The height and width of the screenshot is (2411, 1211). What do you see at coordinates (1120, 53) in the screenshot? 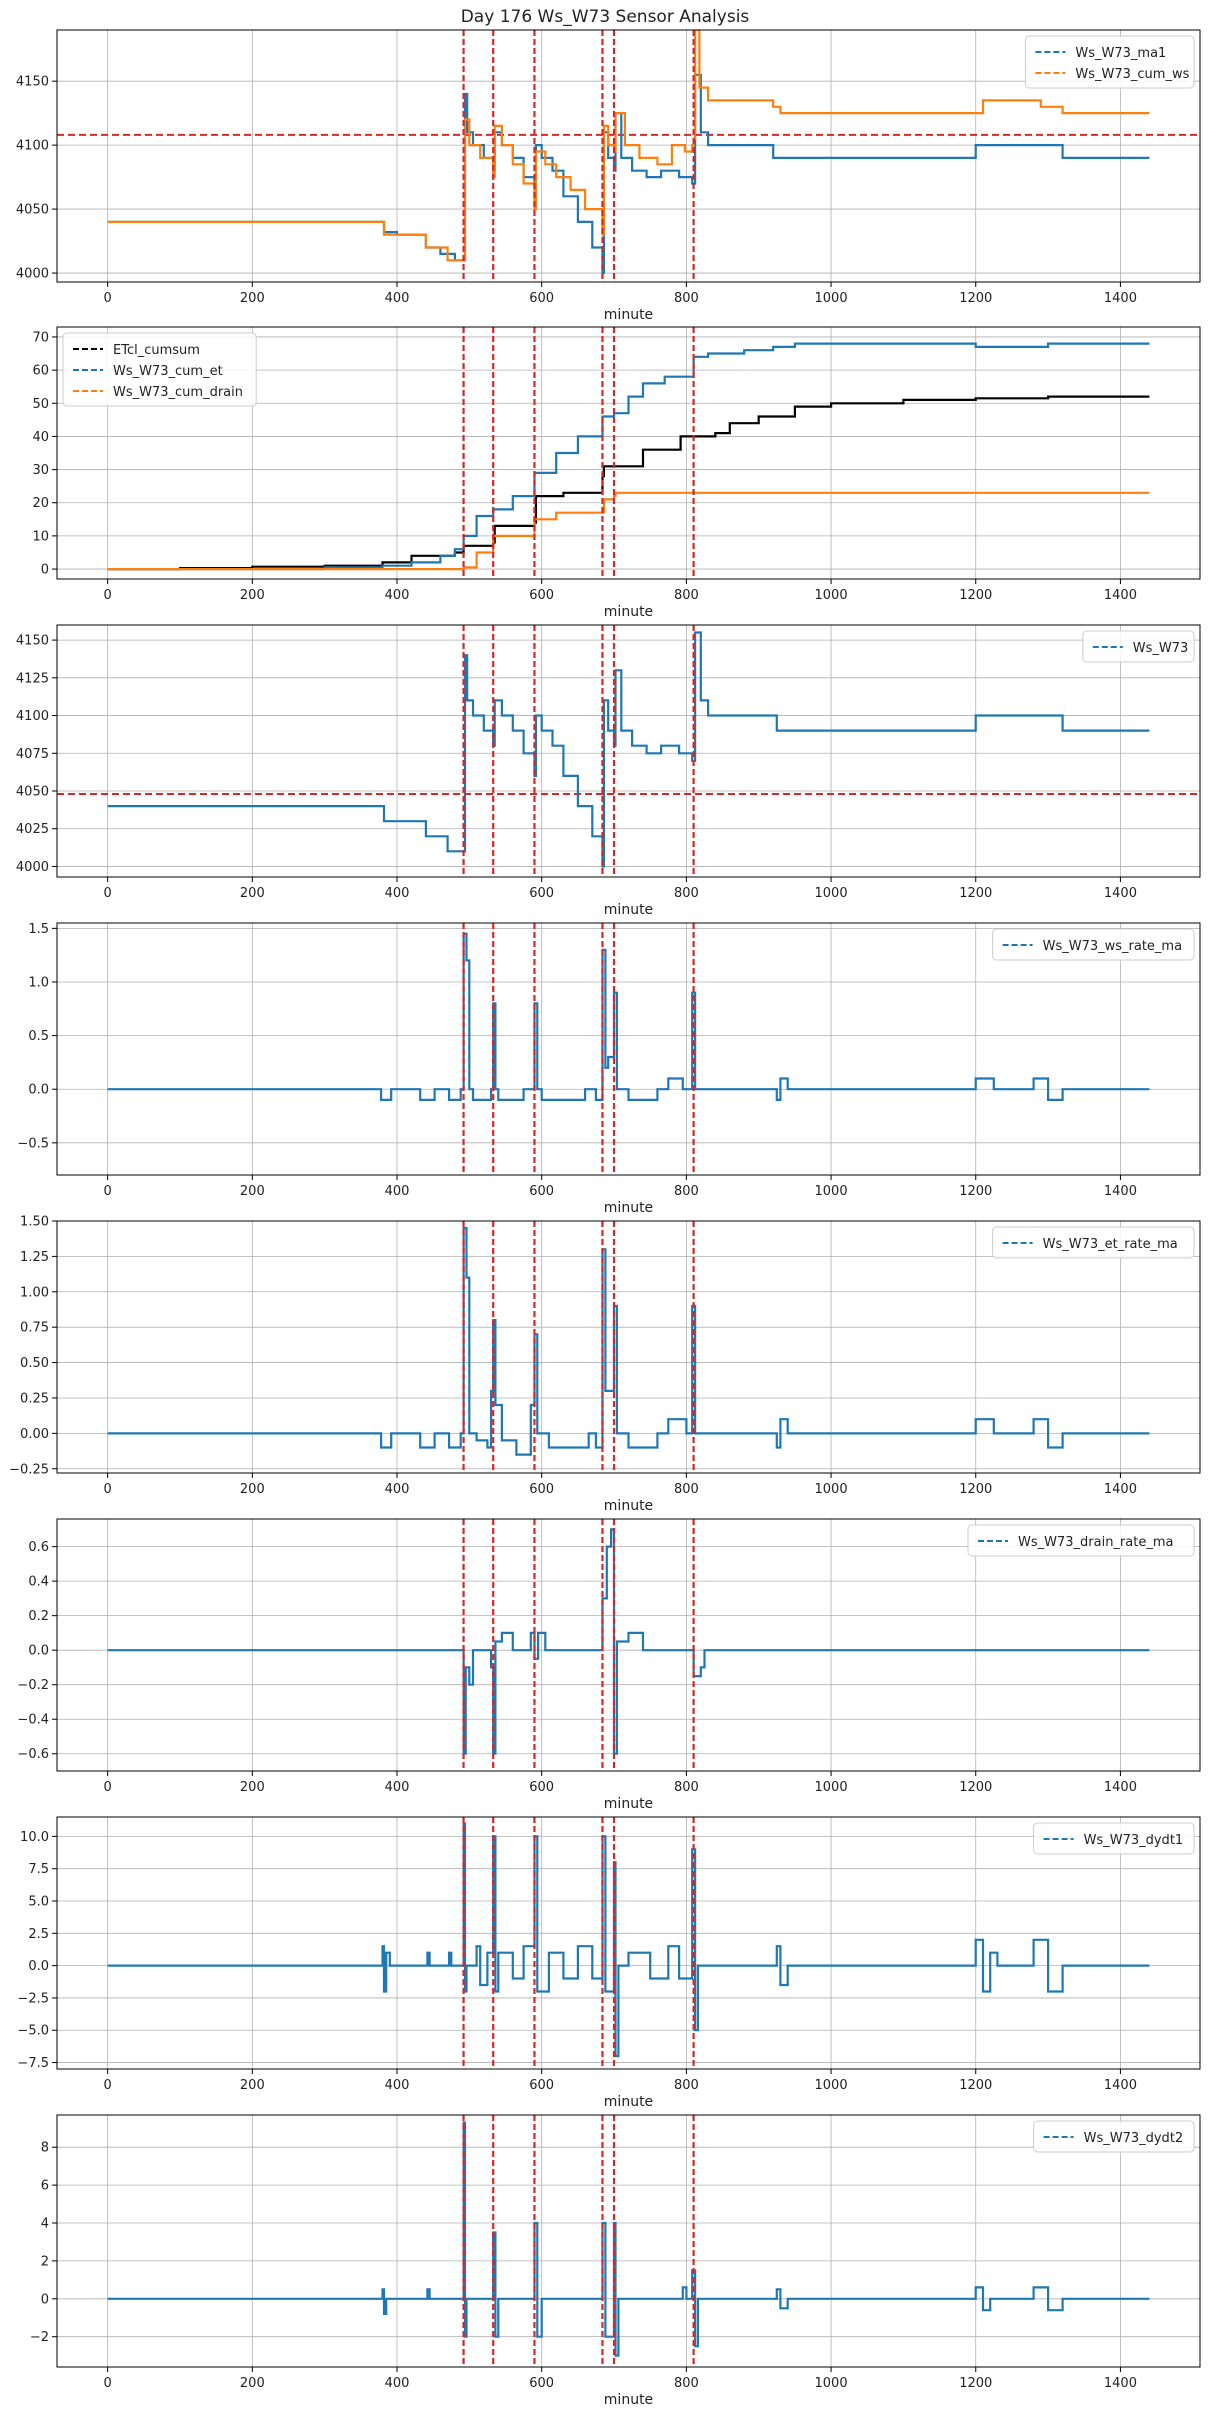
I see `legend-label: Ws_W73_ma1` at bounding box center [1120, 53].